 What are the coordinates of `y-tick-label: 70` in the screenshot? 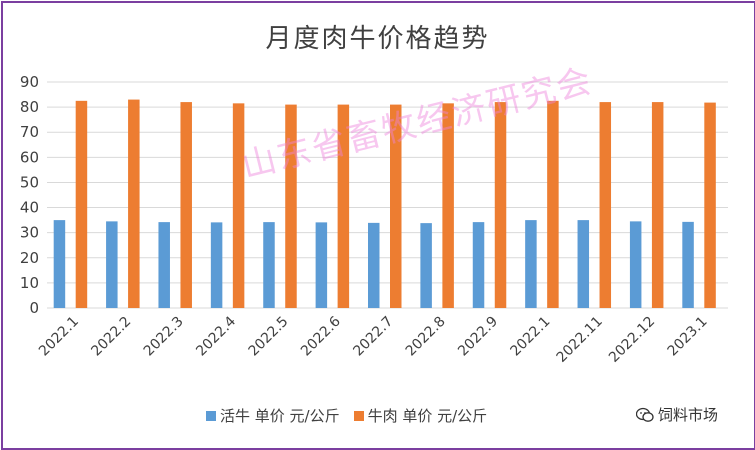 It's located at (29, 132).